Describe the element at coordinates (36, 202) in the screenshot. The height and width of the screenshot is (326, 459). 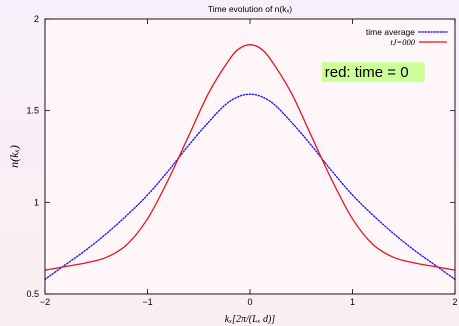
I see `y-tick-label: 1` at that location.